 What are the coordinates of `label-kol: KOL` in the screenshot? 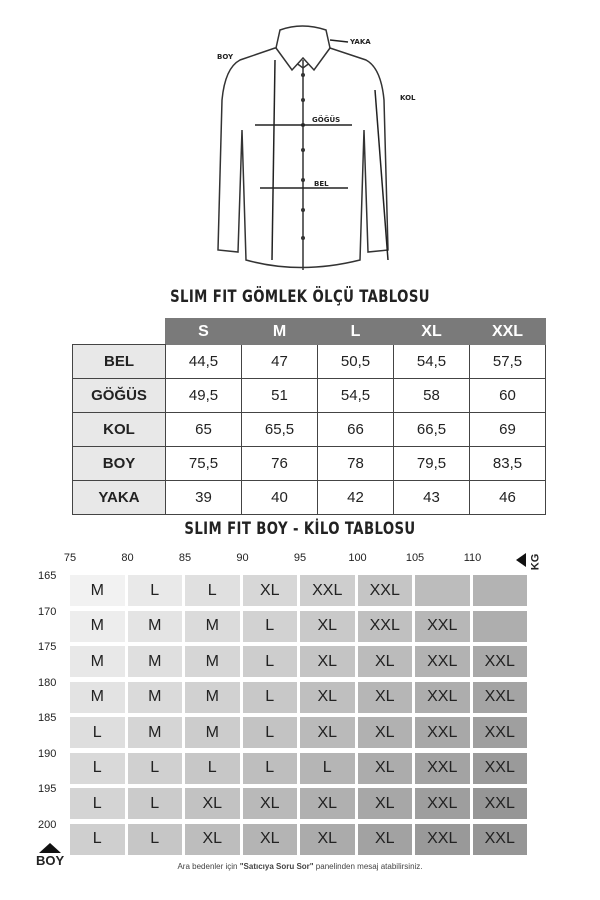 It's located at (408, 98).